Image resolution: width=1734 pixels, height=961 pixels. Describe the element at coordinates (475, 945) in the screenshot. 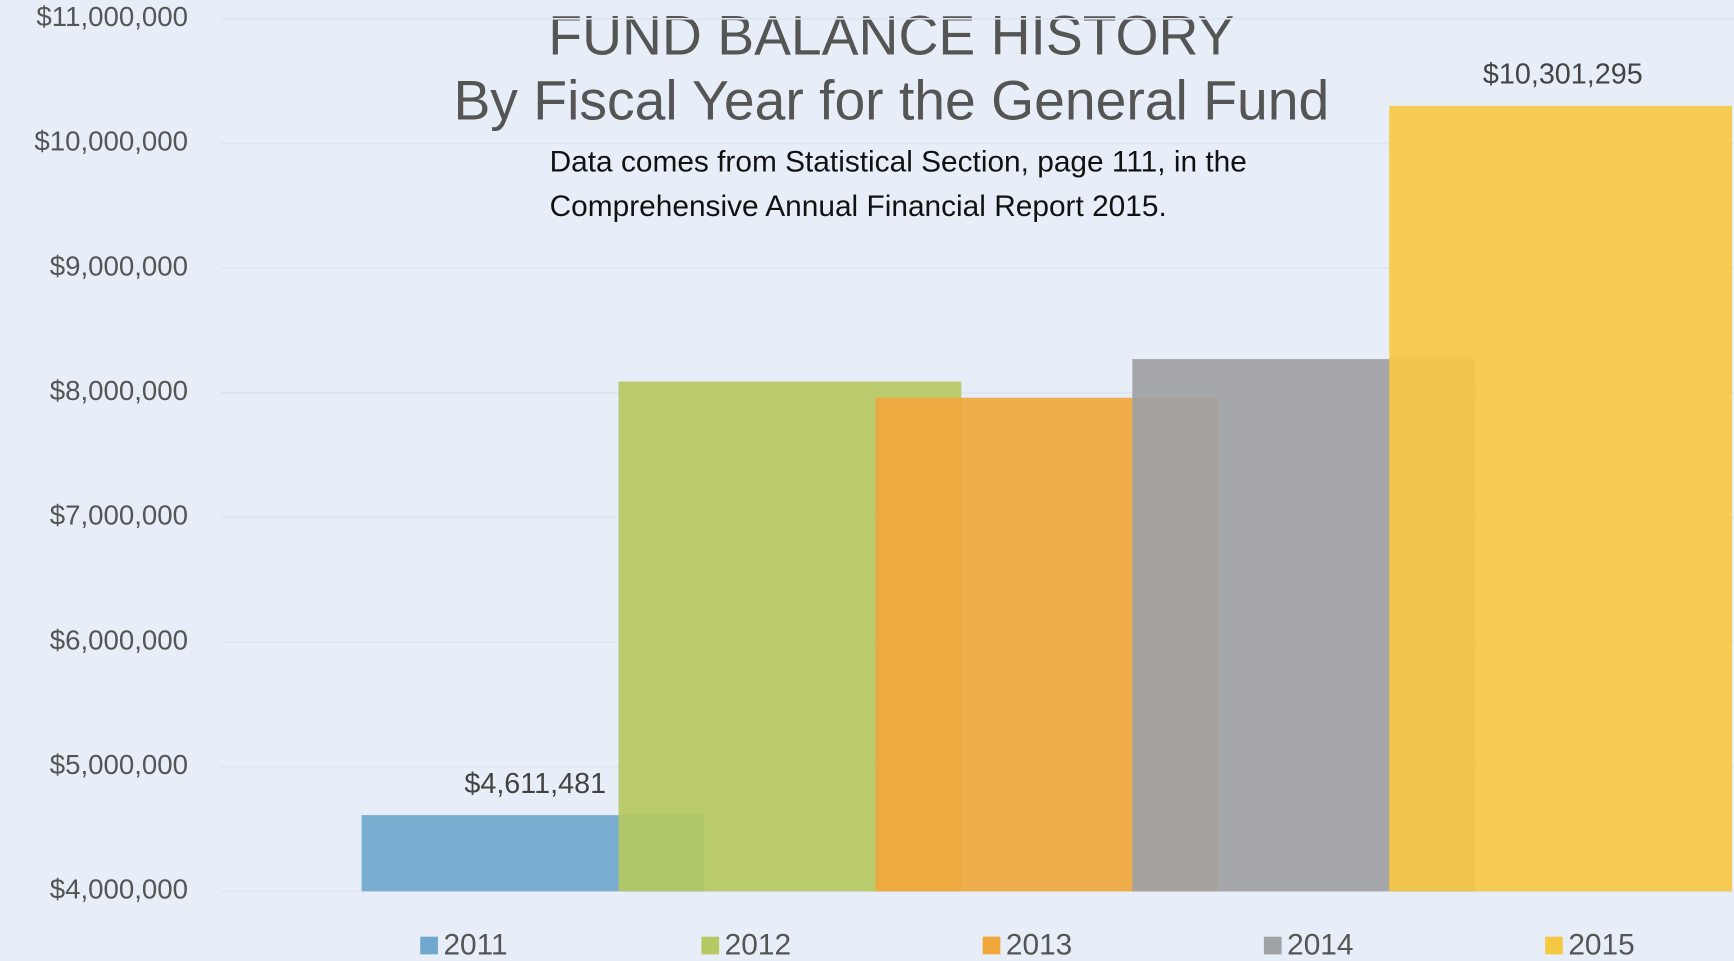

I see `legend-label: 2011` at that location.